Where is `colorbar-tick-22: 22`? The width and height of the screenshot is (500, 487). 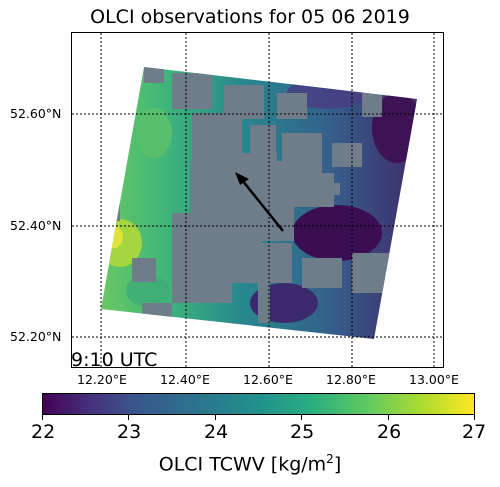 colorbar-tick-22: 22 is located at coordinates (43, 432).